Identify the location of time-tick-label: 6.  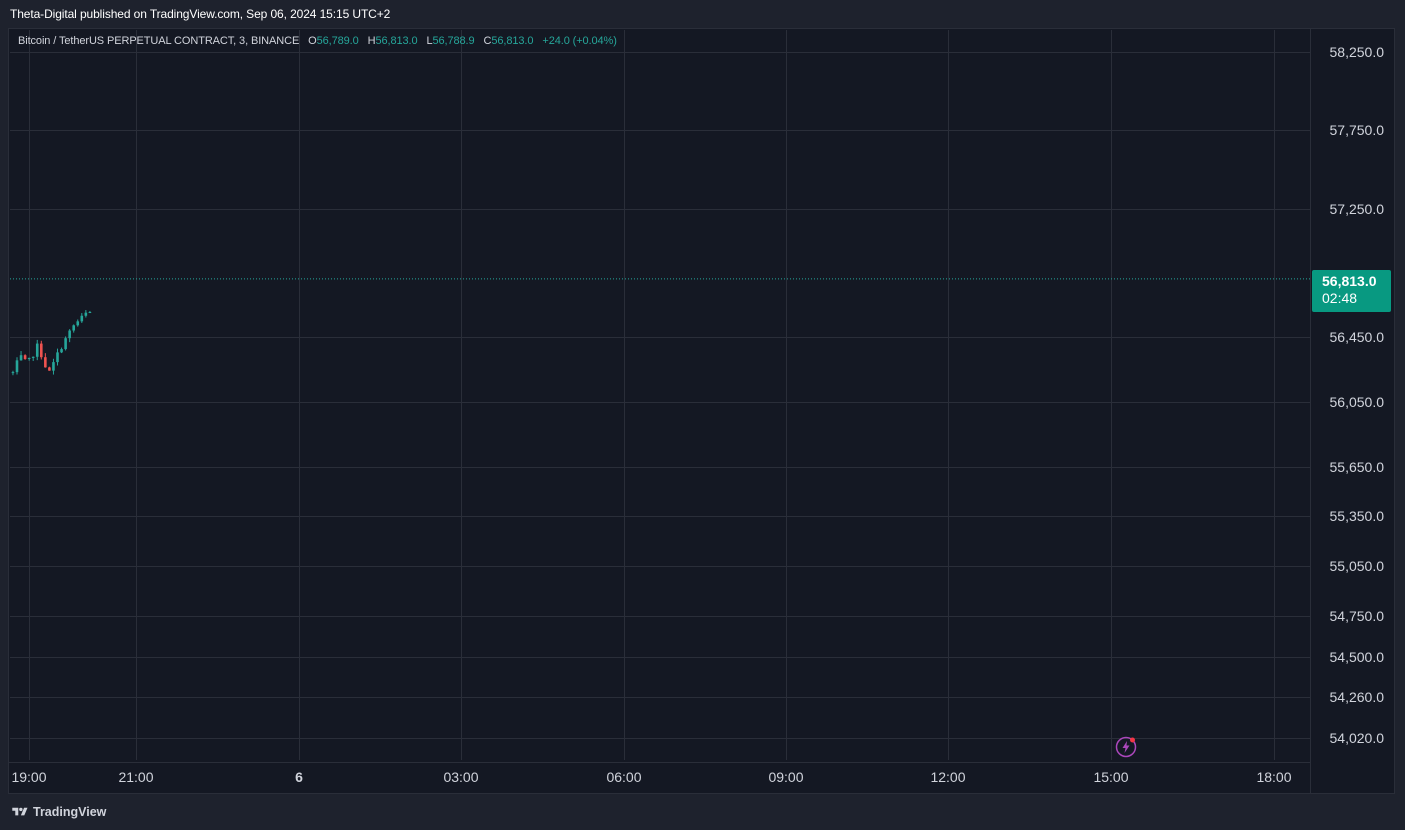
(299, 777).